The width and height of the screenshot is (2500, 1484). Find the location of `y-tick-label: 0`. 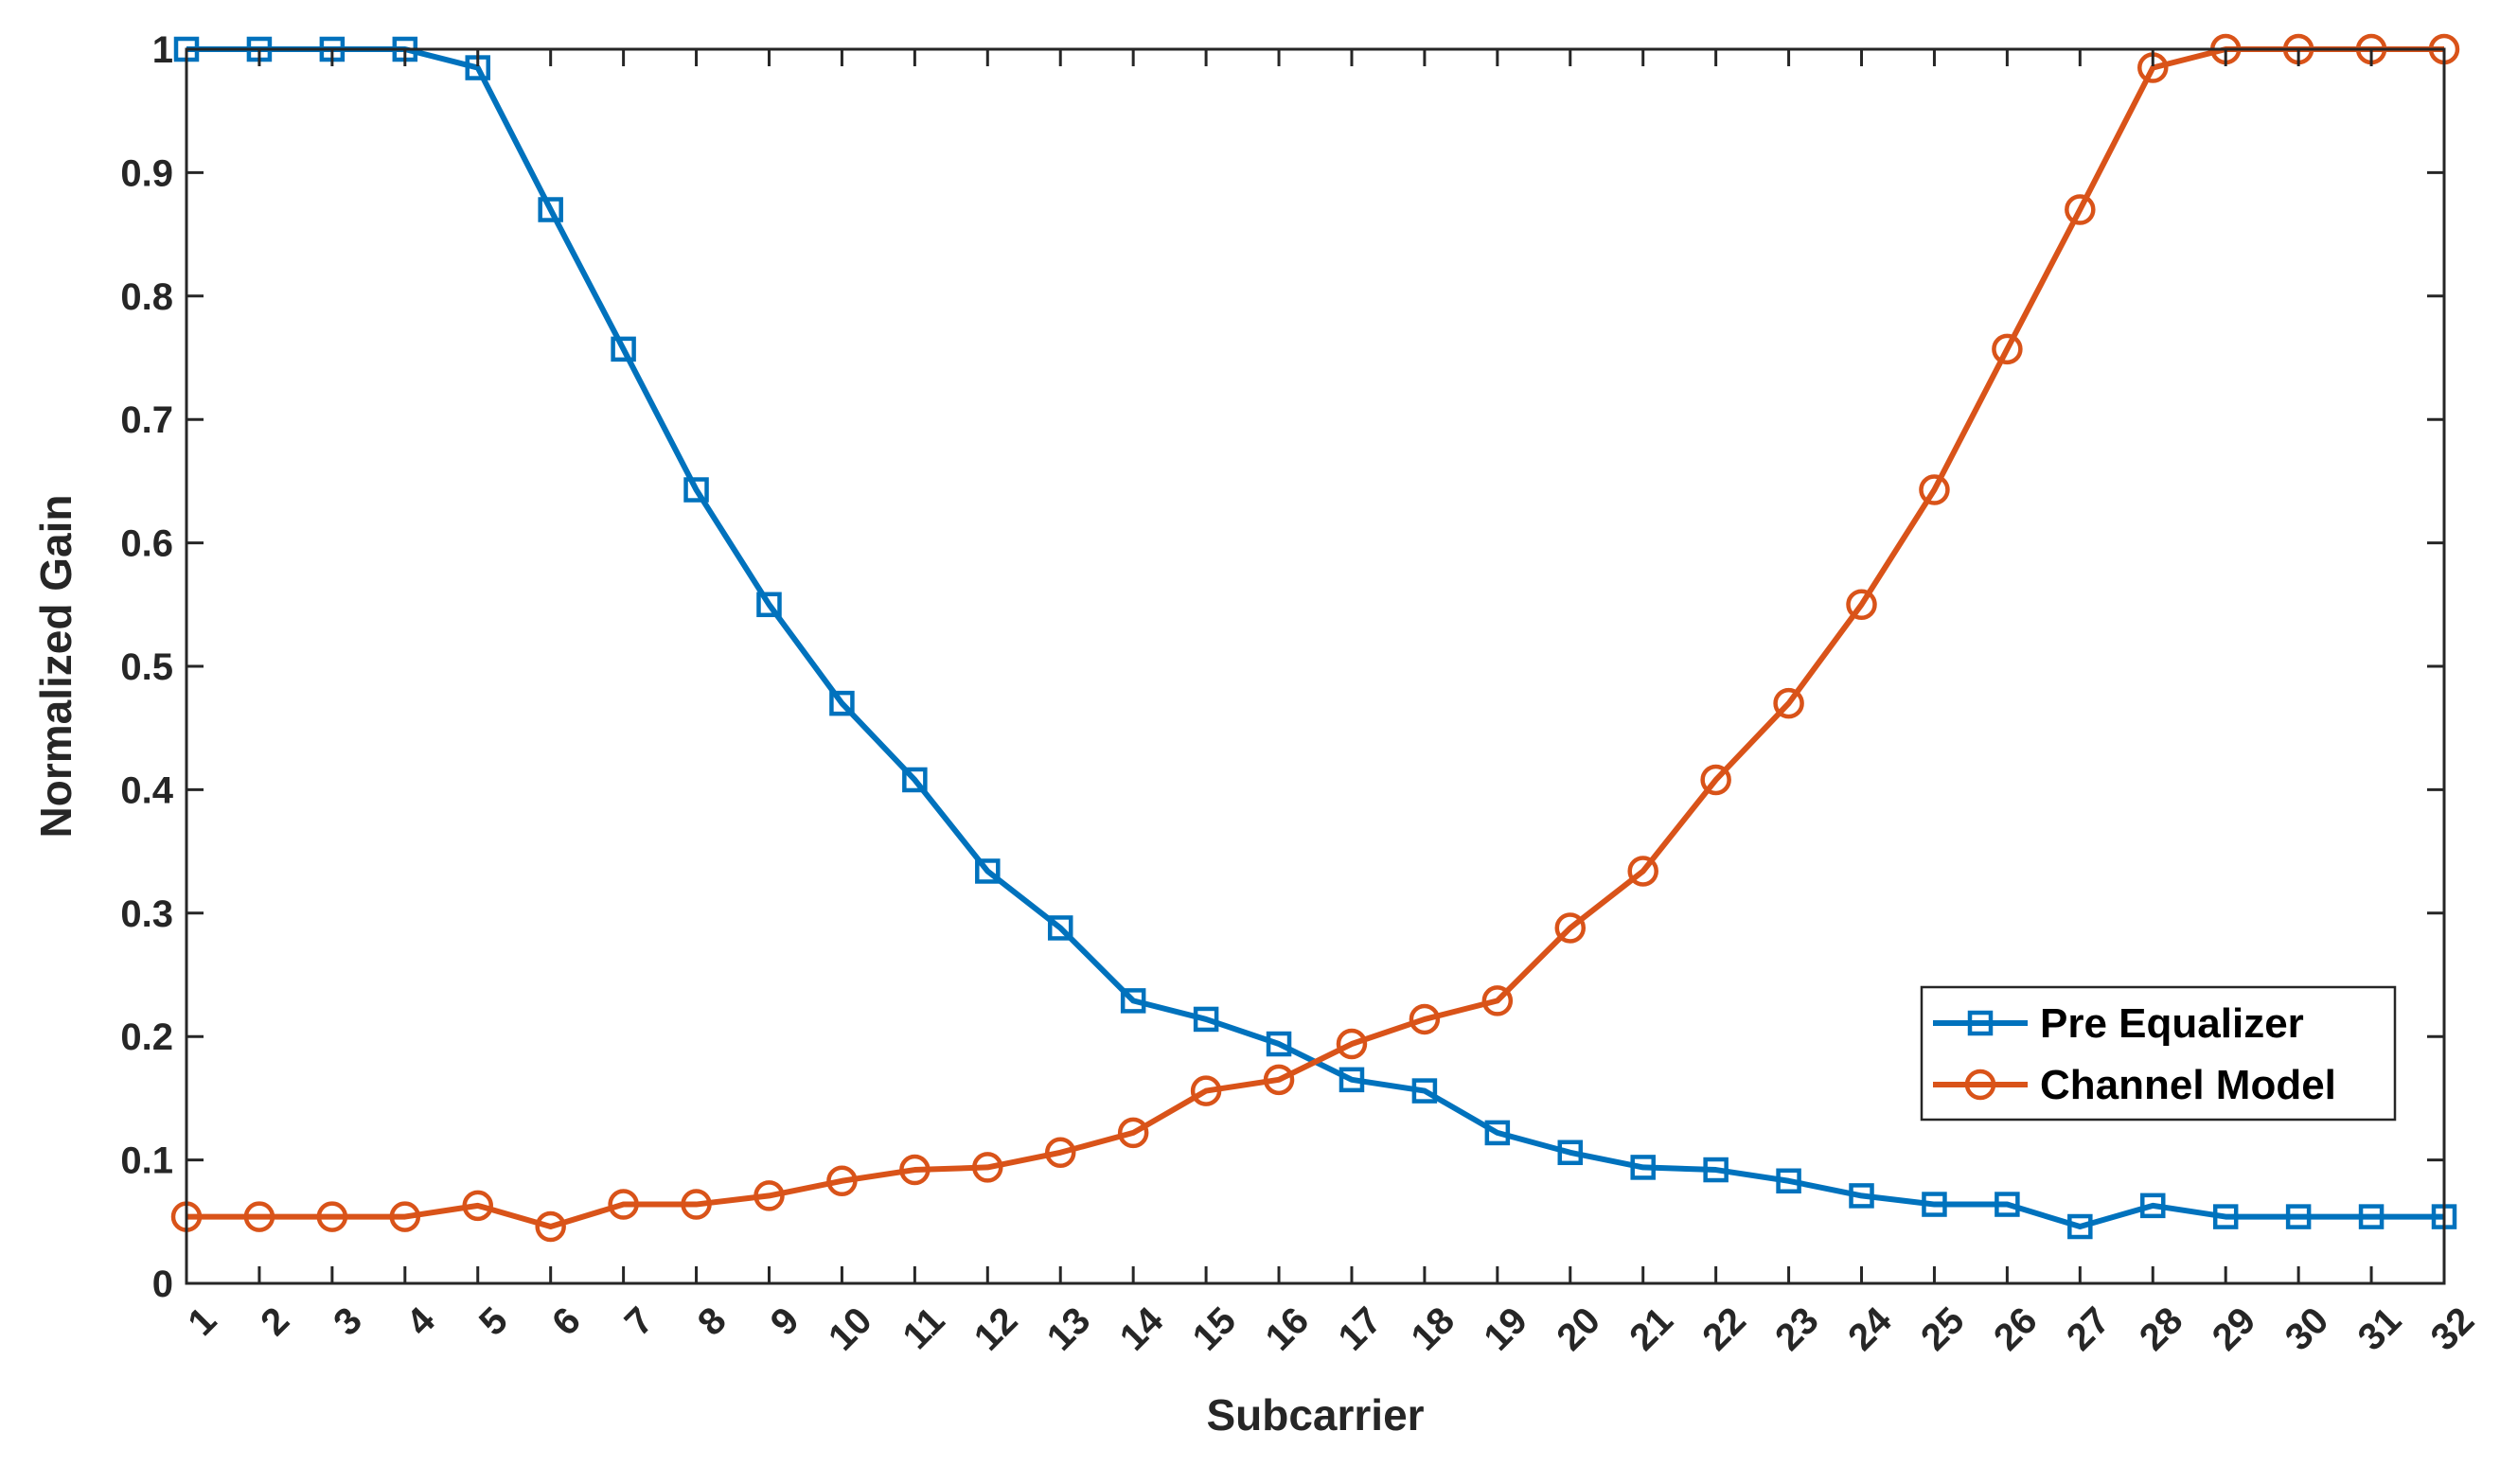

y-tick-label: 0 is located at coordinates (162, 1284).